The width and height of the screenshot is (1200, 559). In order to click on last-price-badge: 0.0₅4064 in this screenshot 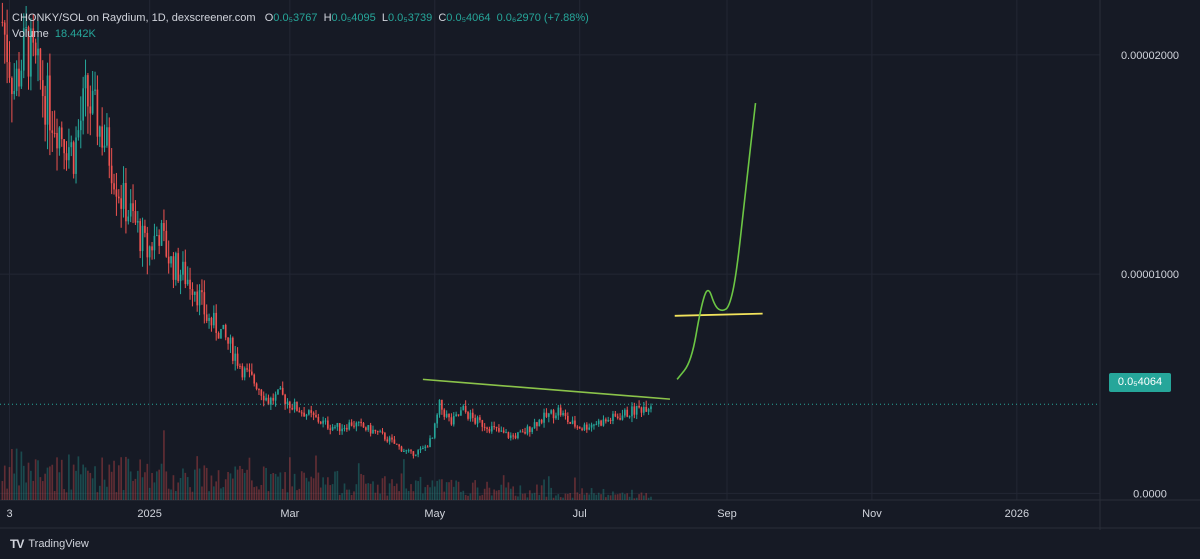, I will do `click(1140, 382)`.